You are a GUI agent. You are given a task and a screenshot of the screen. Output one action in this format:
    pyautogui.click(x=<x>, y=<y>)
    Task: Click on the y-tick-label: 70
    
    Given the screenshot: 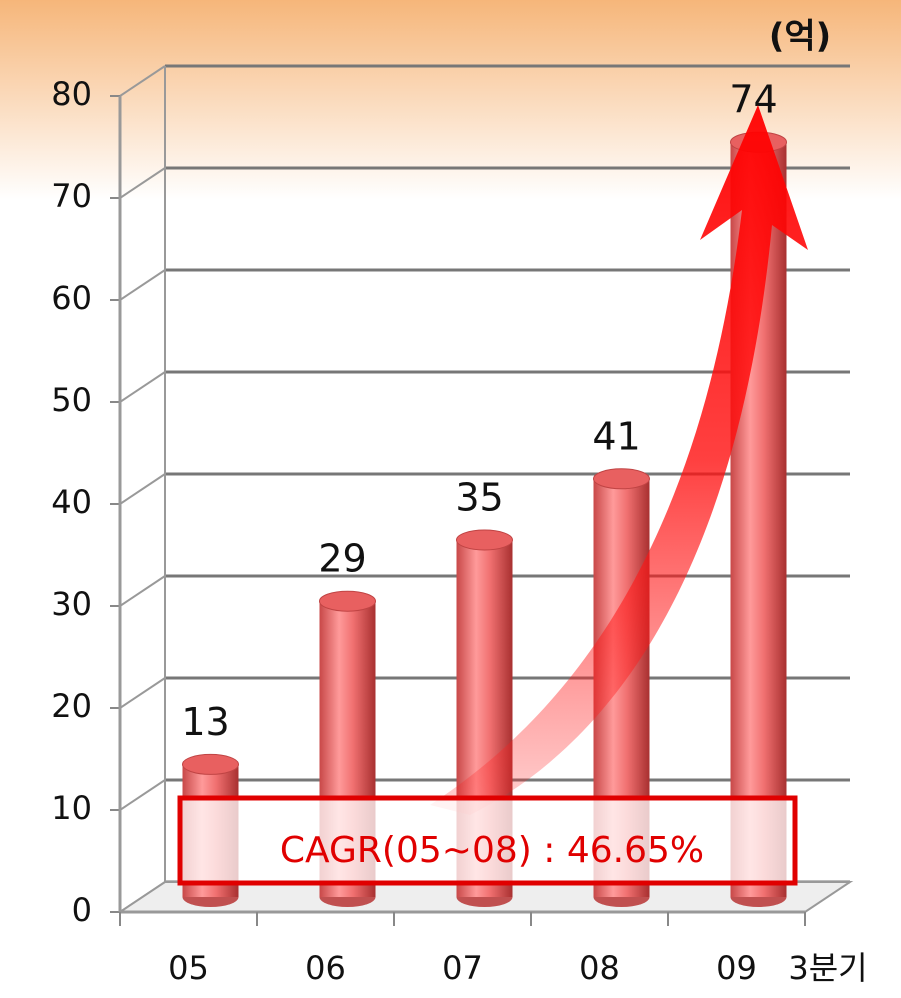 What is the action you would take?
    pyautogui.click(x=71, y=196)
    